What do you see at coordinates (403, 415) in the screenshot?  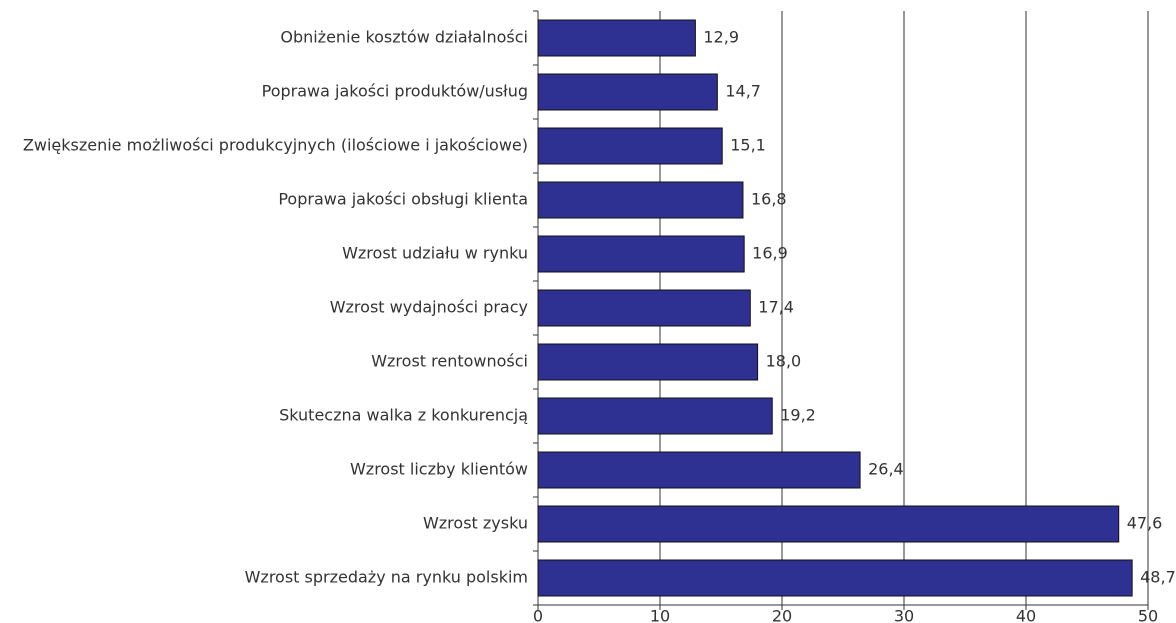 I see `y-tick-label: Skuteczna walka z konkurencją` at bounding box center [403, 415].